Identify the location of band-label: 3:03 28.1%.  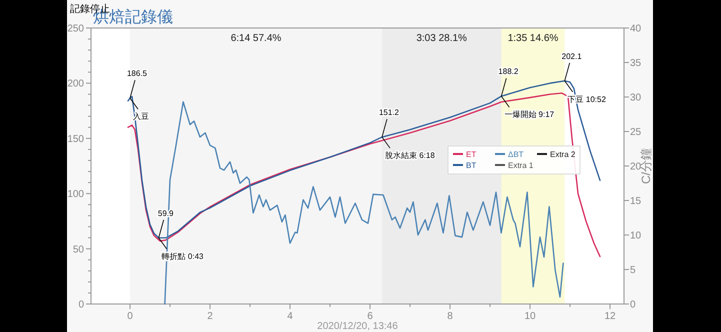
(442, 38).